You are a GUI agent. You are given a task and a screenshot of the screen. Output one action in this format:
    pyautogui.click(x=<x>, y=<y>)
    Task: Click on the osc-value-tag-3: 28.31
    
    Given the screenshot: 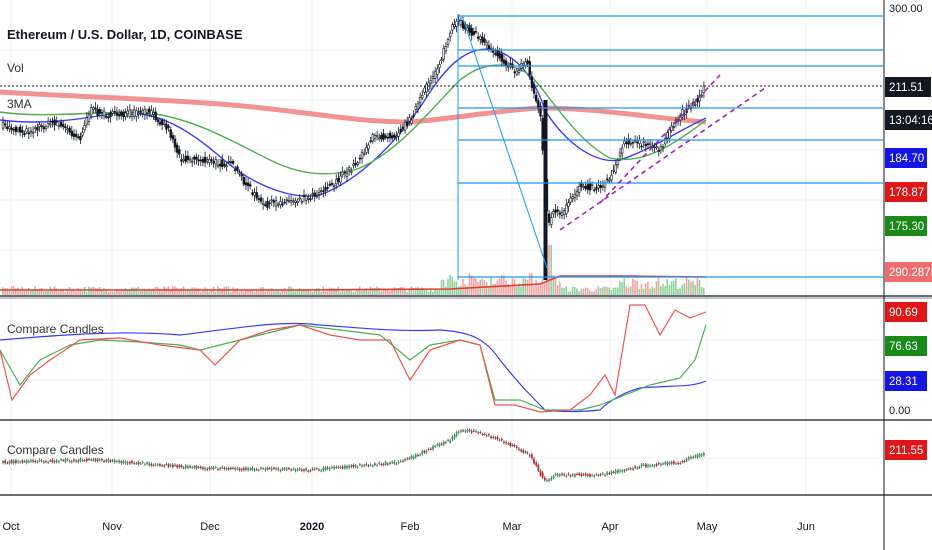 What is the action you would take?
    pyautogui.click(x=903, y=382)
    